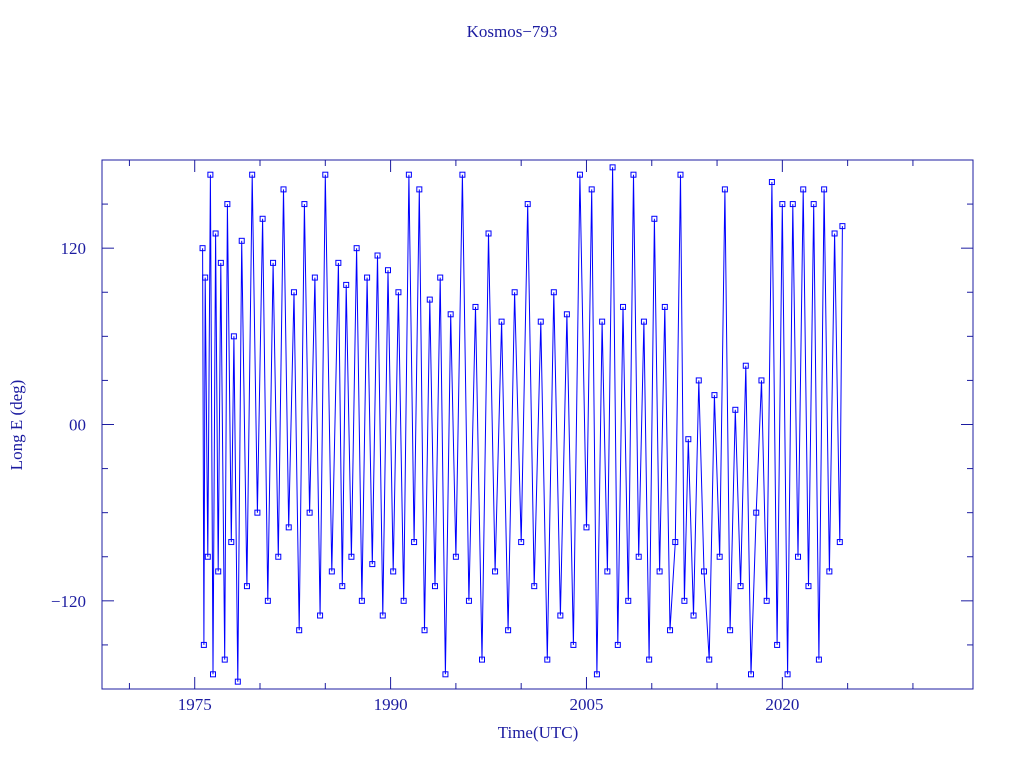  Describe the element at coordinates (74, 248) in the screenshot. I see `y-tick-label: 120` at that location.